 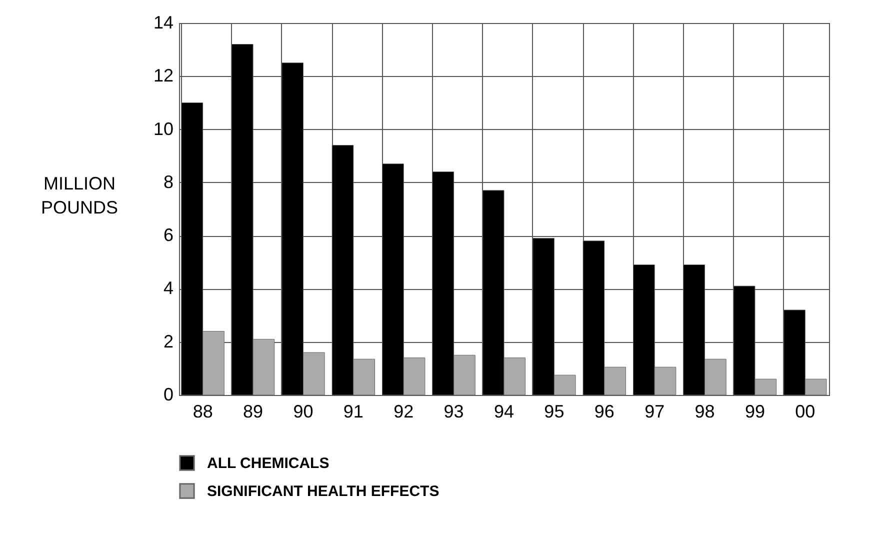 What do you see at coordinates (404, 412) in the screenshot?
I see `x-tick-label: 92` at bounding box center [404, 412].